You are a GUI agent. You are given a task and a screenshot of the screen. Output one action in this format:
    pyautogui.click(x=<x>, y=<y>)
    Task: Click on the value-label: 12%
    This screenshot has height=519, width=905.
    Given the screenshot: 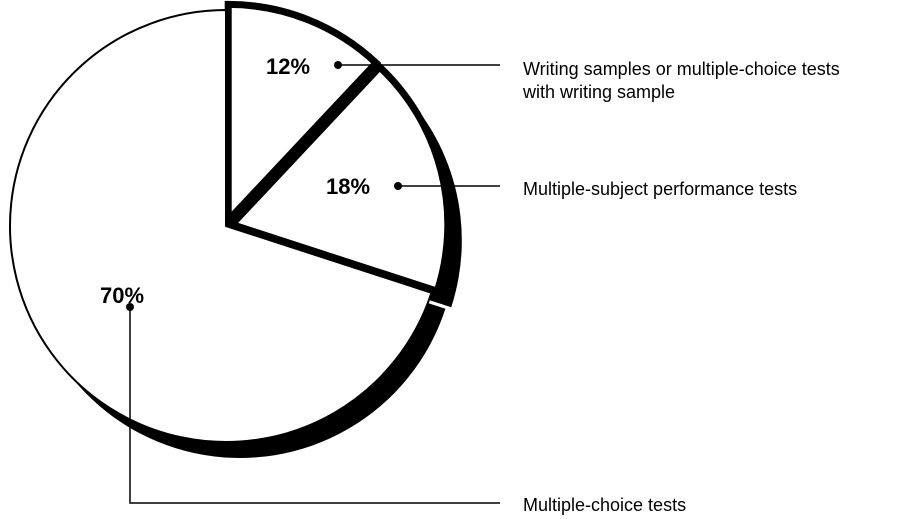 What is the action you would take?
    pyautogui.click(x=288, y=66)
    